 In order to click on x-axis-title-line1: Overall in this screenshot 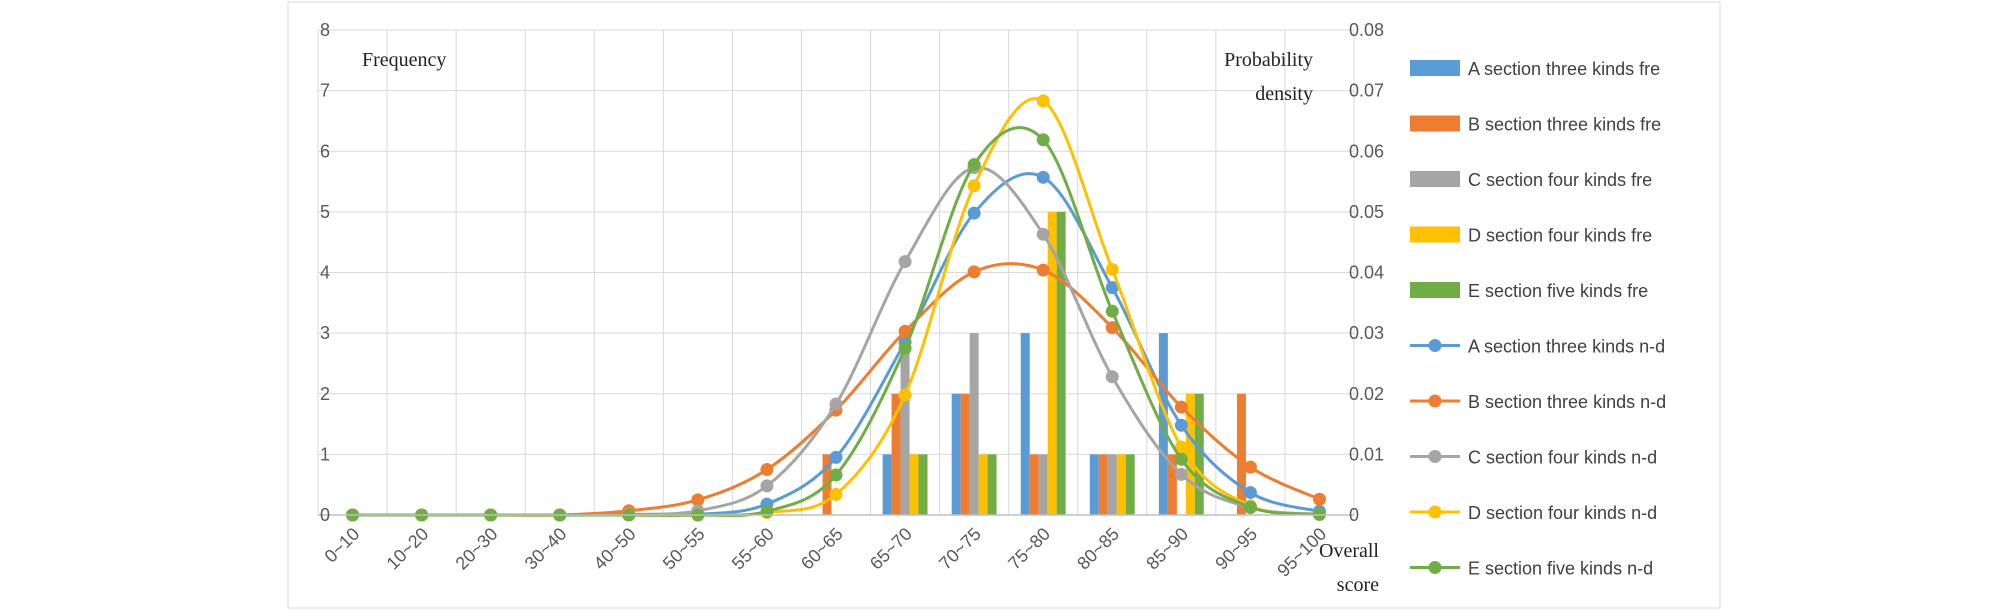, I will do `click(1349, 551)`.